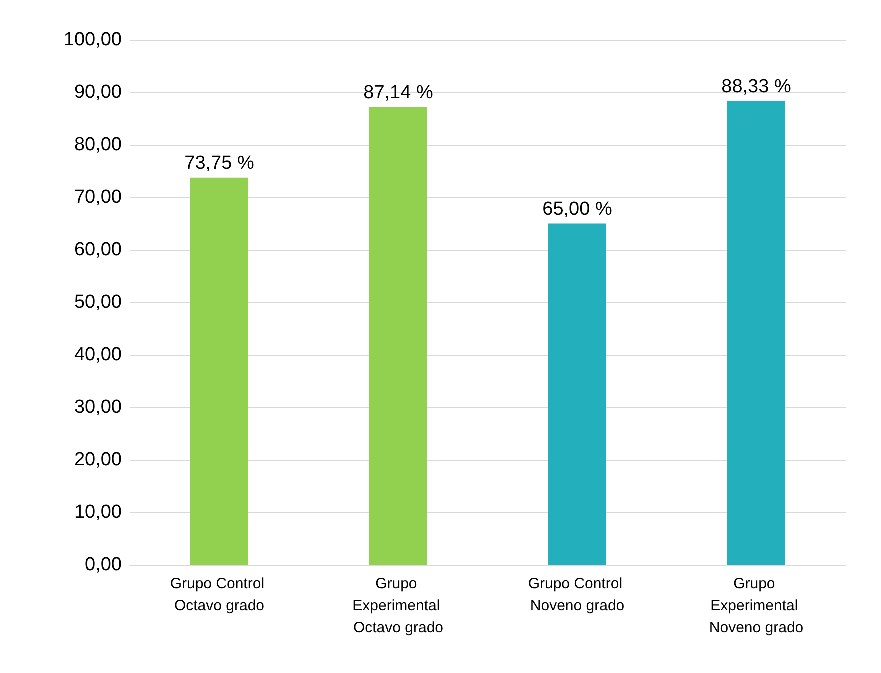  What do you see at coordinates (98, 302) in the screenshot?
I see `y-tick-label: 50,00` at bounding box center [98, 302].